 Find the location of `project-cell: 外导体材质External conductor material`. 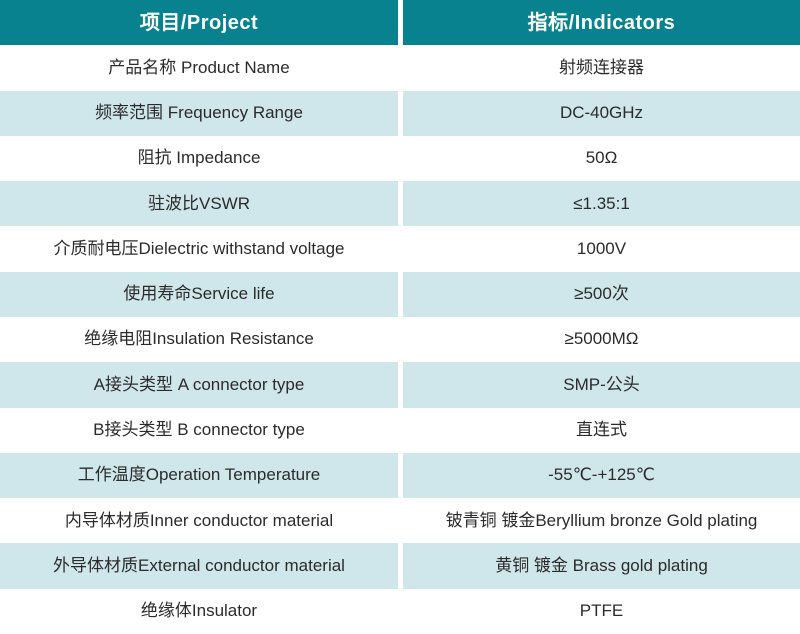

project-cell: 外导体材质External conductor material is located at coordinates (199, 566).